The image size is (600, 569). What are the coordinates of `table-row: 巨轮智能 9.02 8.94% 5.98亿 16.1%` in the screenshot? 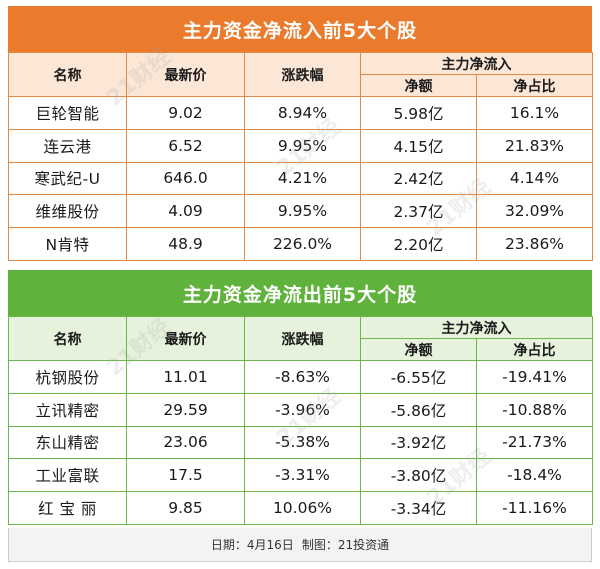 It's located at (300, 113).